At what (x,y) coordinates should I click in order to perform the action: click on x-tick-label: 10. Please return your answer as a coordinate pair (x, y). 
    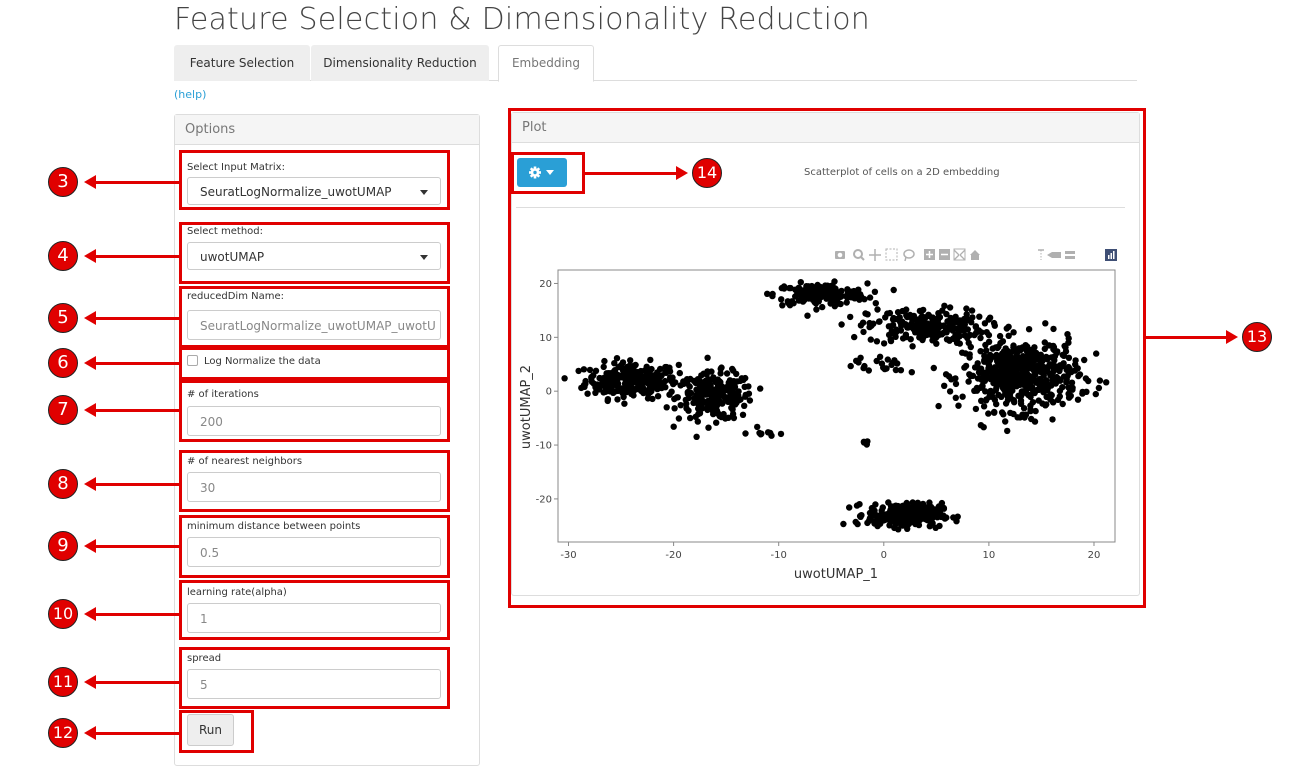
    Looking at the image, I should click on (989, 555).